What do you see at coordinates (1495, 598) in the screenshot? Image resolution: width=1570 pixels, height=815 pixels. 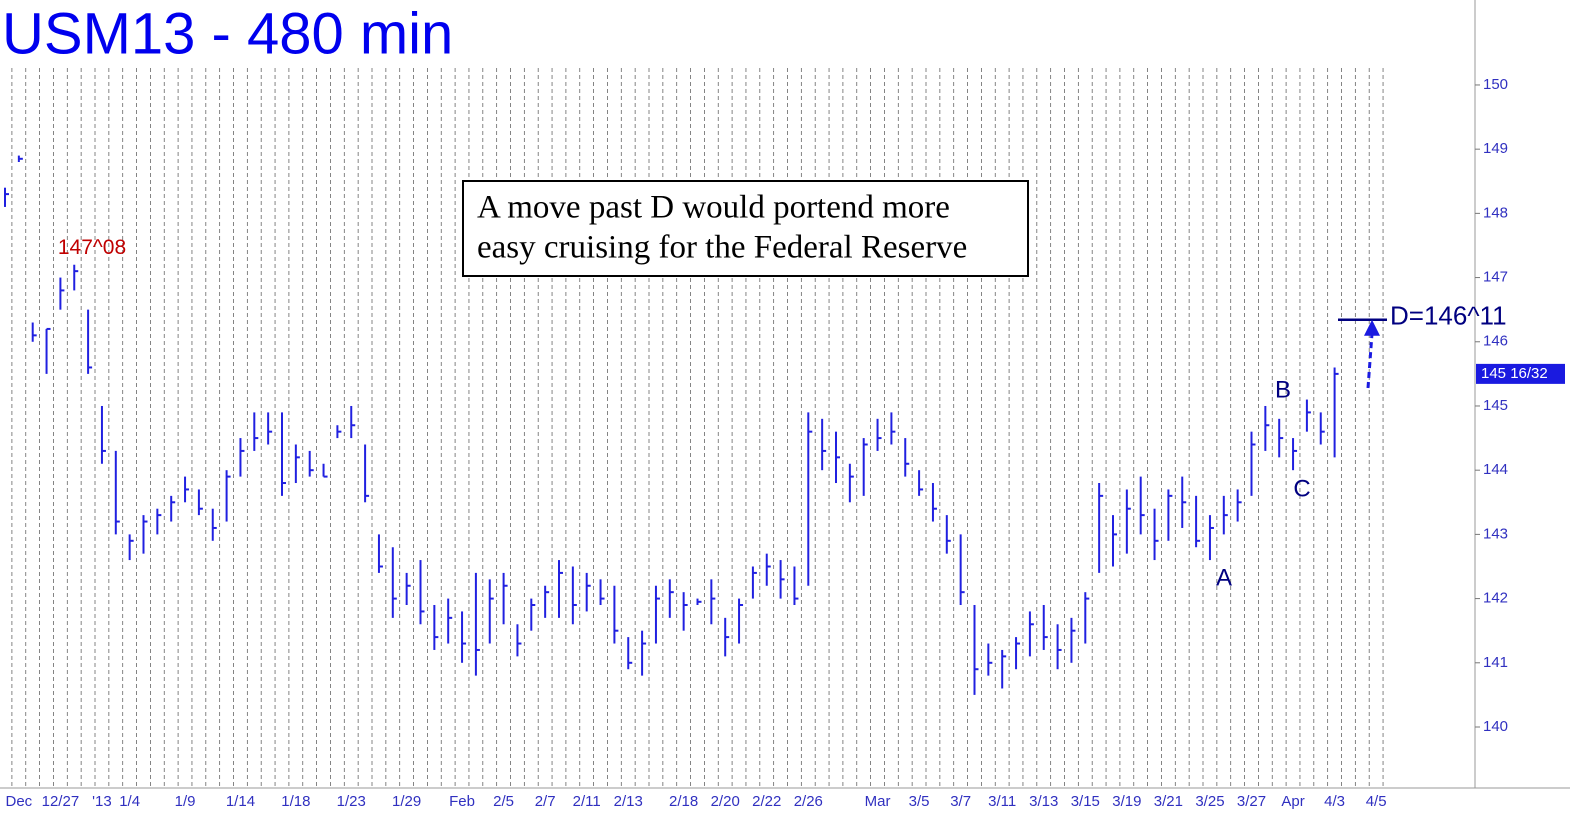 I see `y-tick-label: 142` at bounding box center [1495, 598].